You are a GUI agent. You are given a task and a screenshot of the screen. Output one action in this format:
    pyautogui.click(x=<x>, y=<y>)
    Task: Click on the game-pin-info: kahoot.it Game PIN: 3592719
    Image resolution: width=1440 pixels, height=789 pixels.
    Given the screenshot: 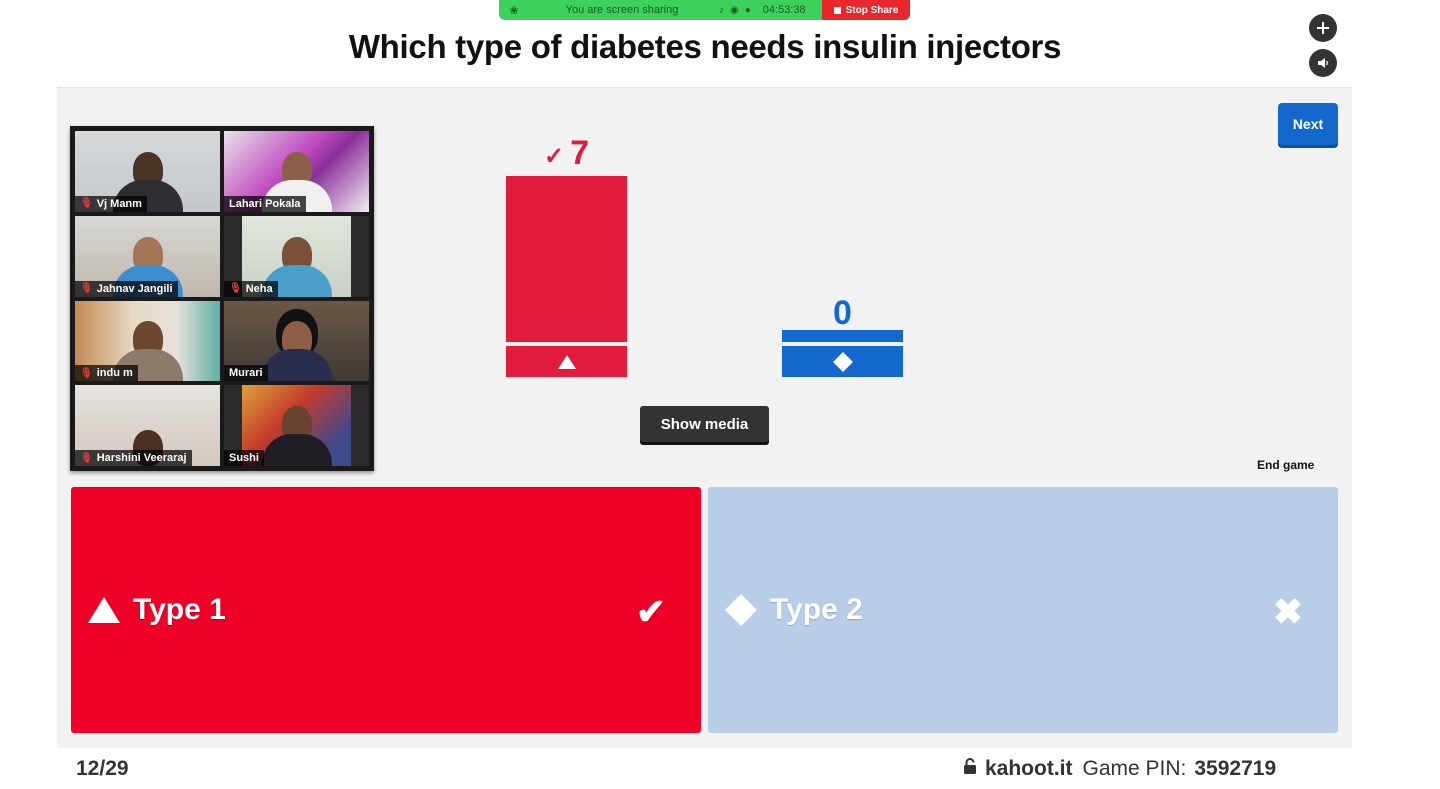 What is the action you would take?
    pyautogui.click(x=1119, y=769)
    